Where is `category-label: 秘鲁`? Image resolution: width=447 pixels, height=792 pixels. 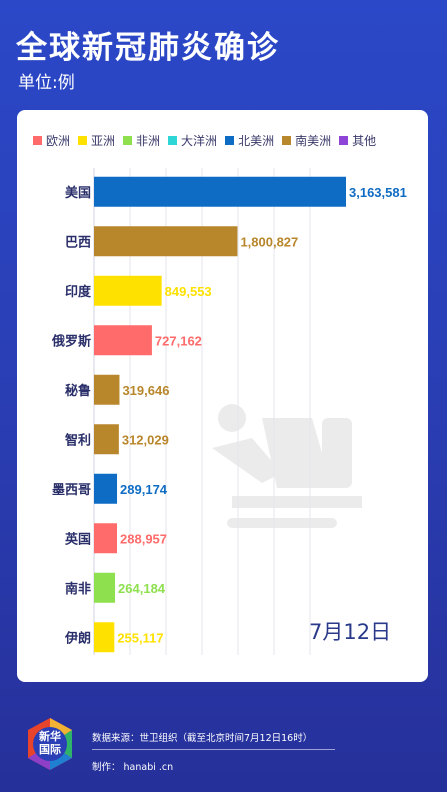 category-label: 秘鲁 is located at coordinates (78, 391).